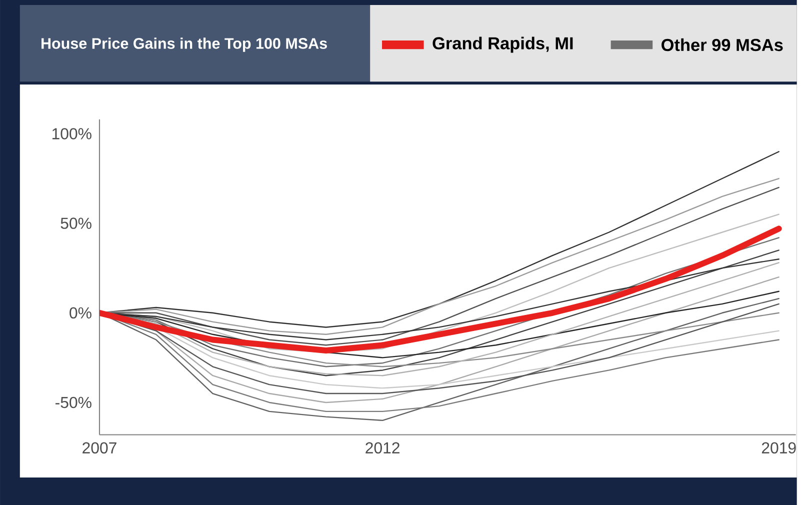 The image size is (801, 505). Describe the element at coordinates (502, 44) in the screenshot. I see `legend-label: Grand Rapids, MI` at that location.